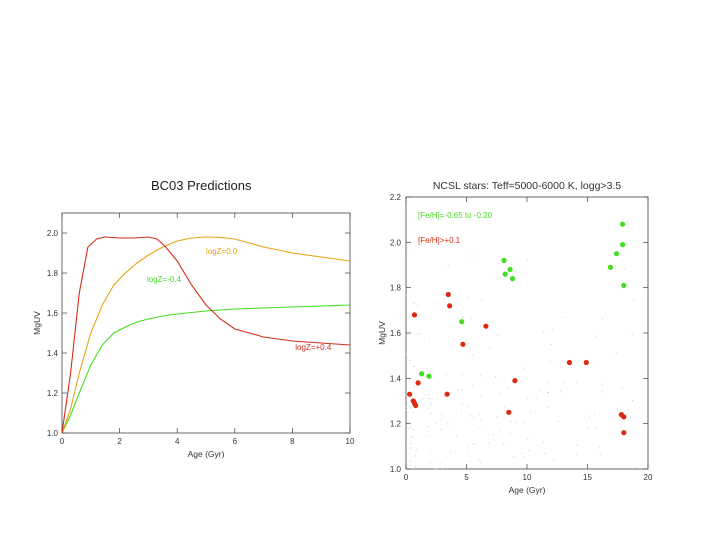 The image size is (720, 540). I want to click on y-tick-label: 1.4, so click(396, 378).